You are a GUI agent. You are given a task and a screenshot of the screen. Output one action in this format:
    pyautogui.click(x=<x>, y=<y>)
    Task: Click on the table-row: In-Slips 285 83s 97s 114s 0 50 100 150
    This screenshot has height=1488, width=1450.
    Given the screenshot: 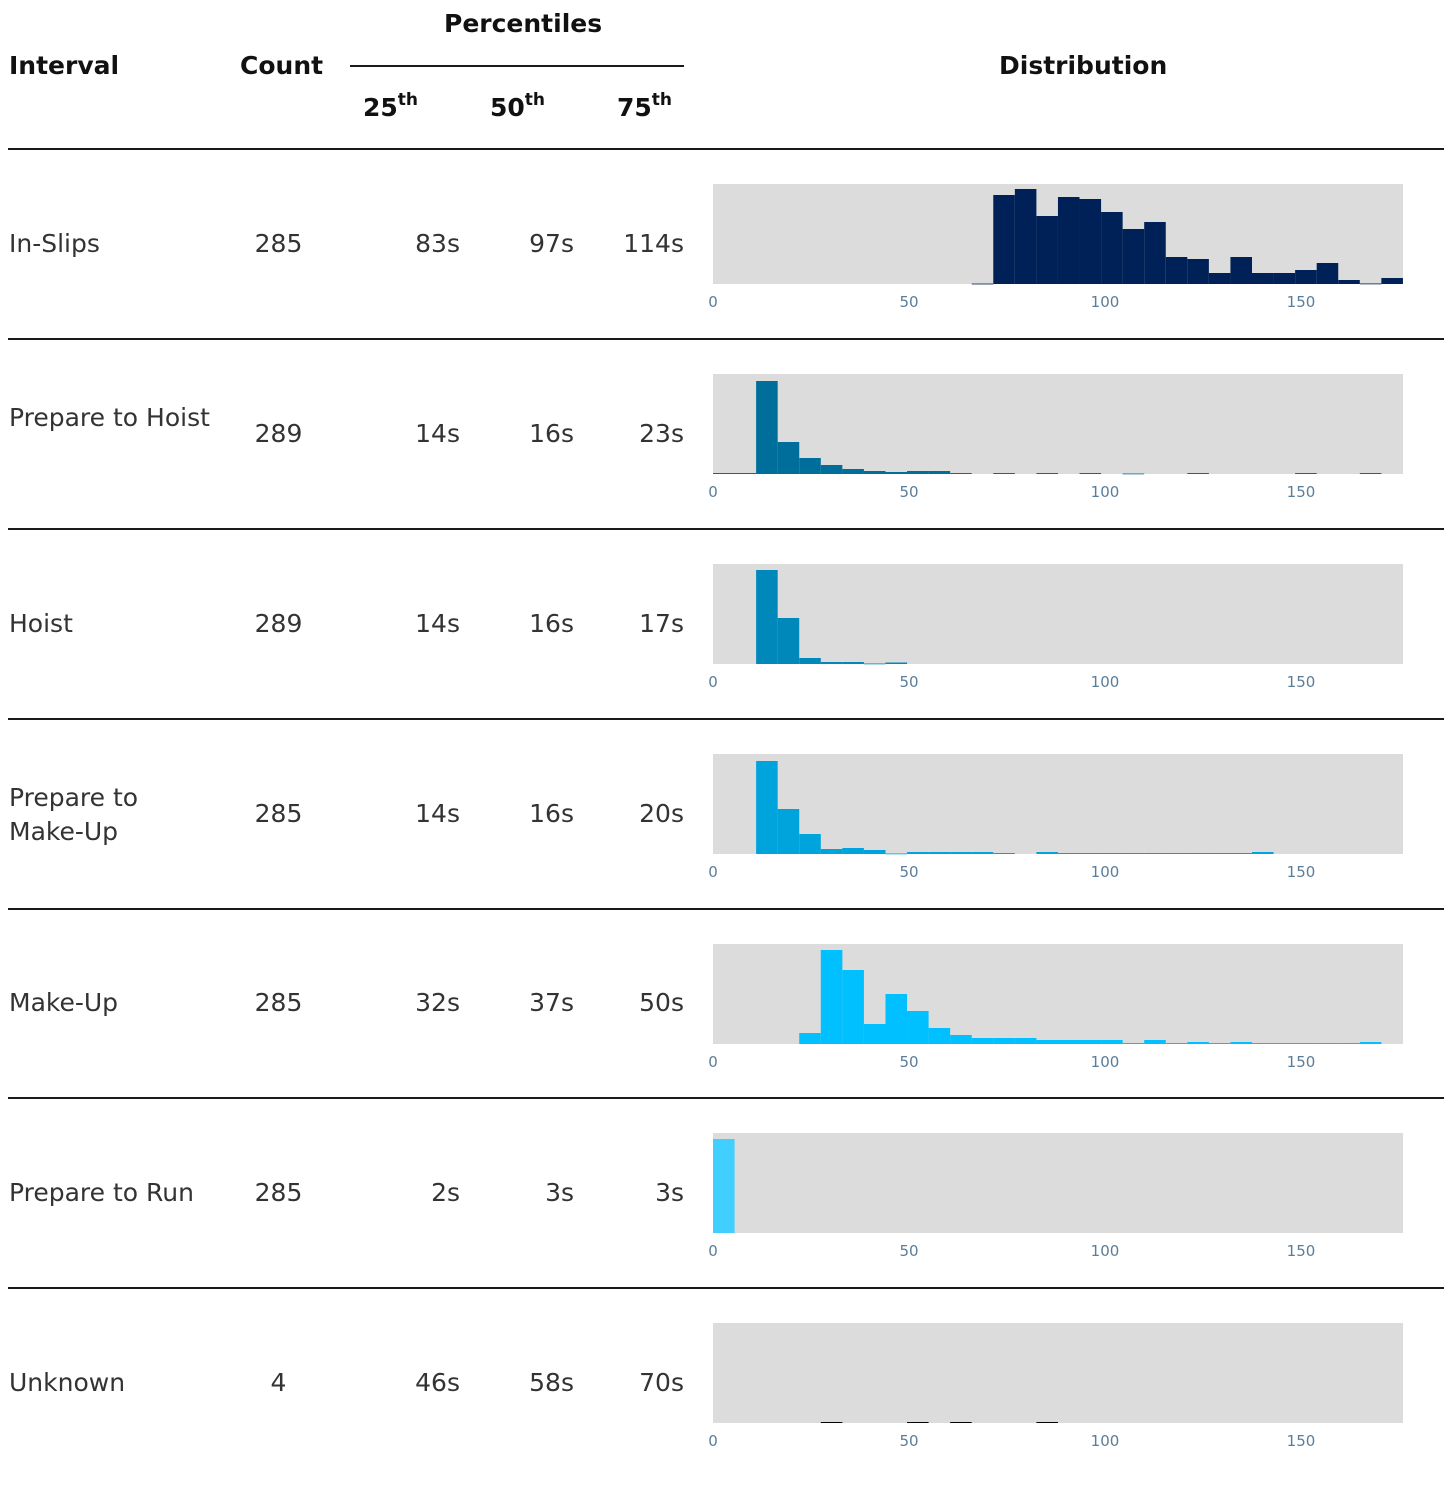 What is the action you would take?
    pyautogui.click(x=725, y=244)
    